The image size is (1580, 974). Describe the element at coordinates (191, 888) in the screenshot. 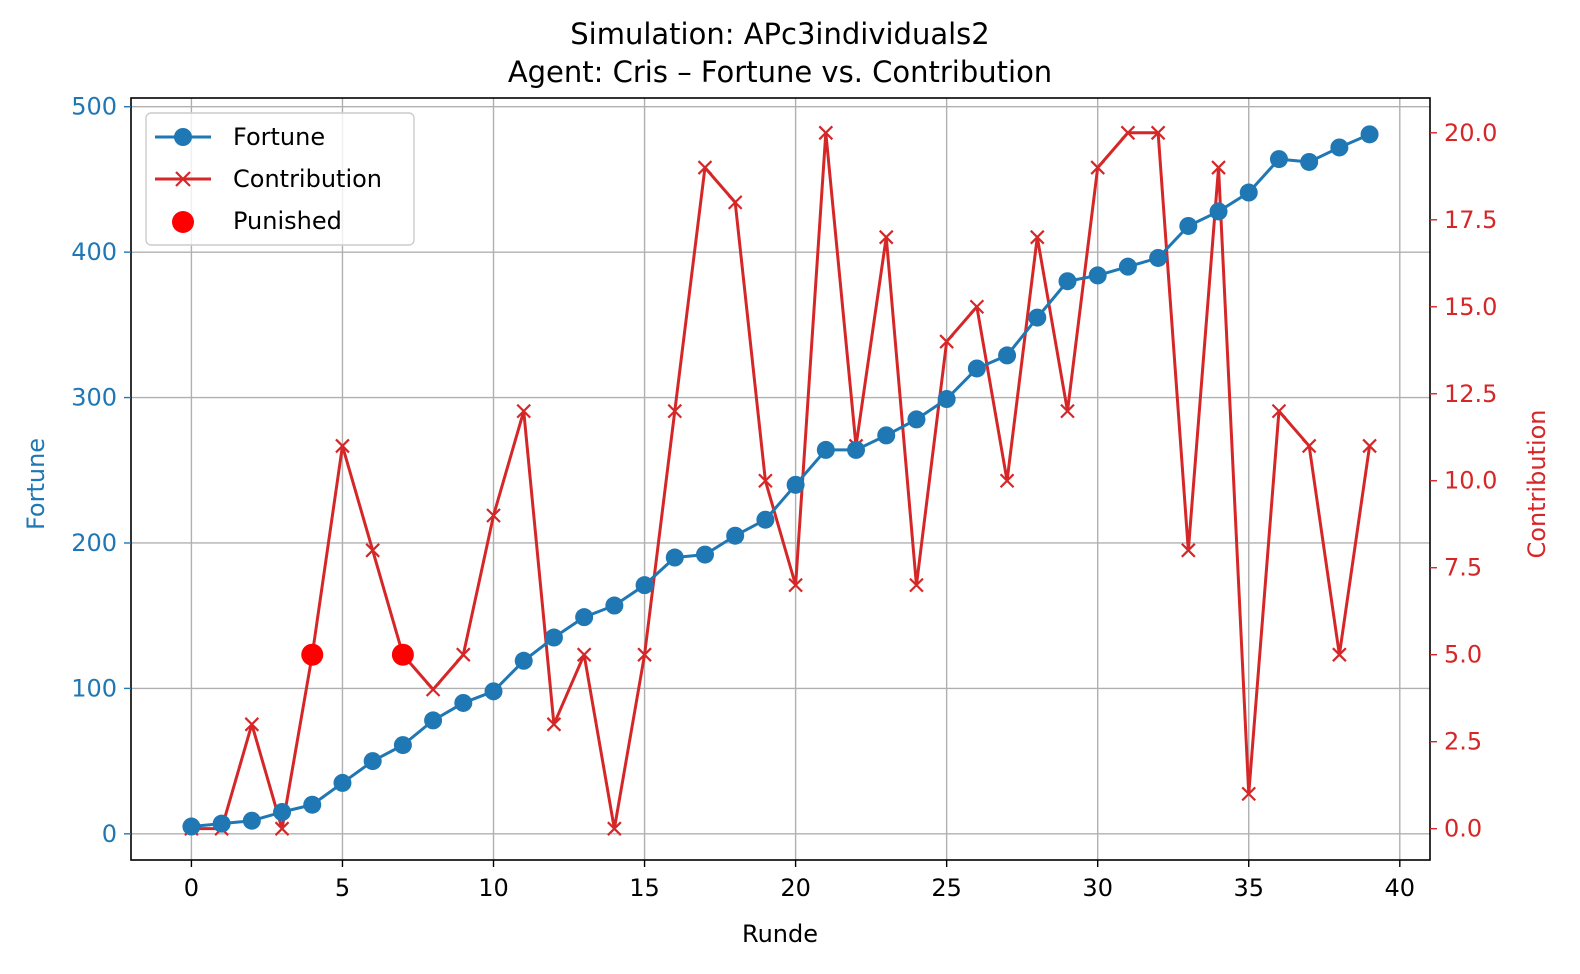

I see `x-tick-label: 0` at that location.